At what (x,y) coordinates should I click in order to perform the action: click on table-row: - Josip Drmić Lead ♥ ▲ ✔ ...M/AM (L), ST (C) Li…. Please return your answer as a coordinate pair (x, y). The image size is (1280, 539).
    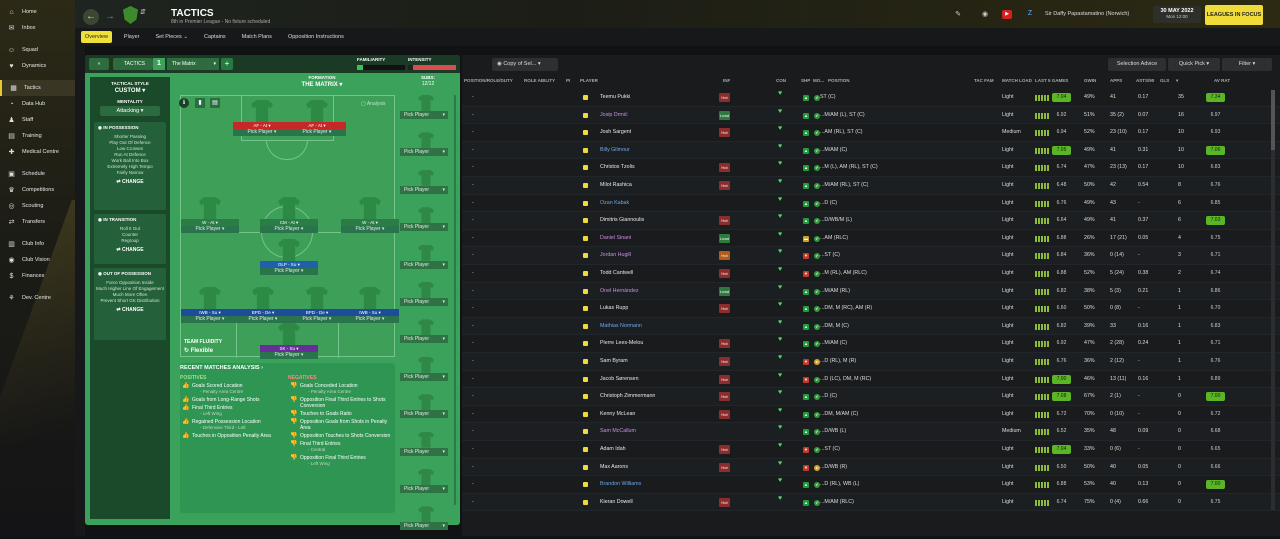
    Looking at the image, I should click on (871, 115).